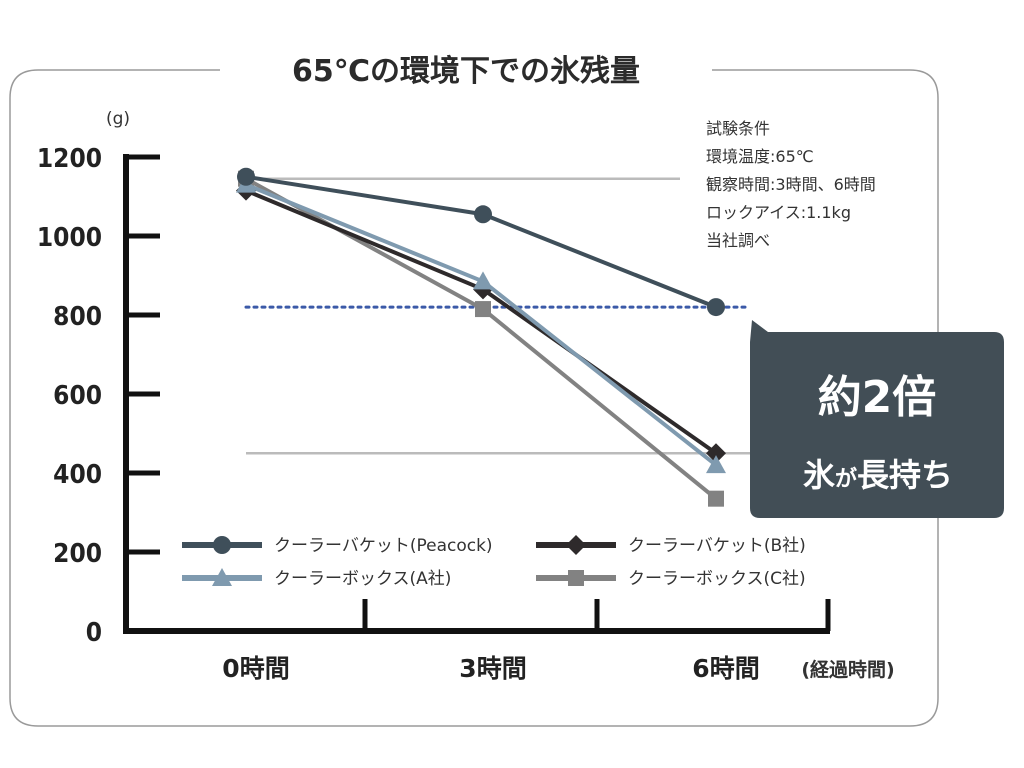 The image size is (1024, 768). I want to click on legend-item: クーラーボックス(A社), so click(316, 578).